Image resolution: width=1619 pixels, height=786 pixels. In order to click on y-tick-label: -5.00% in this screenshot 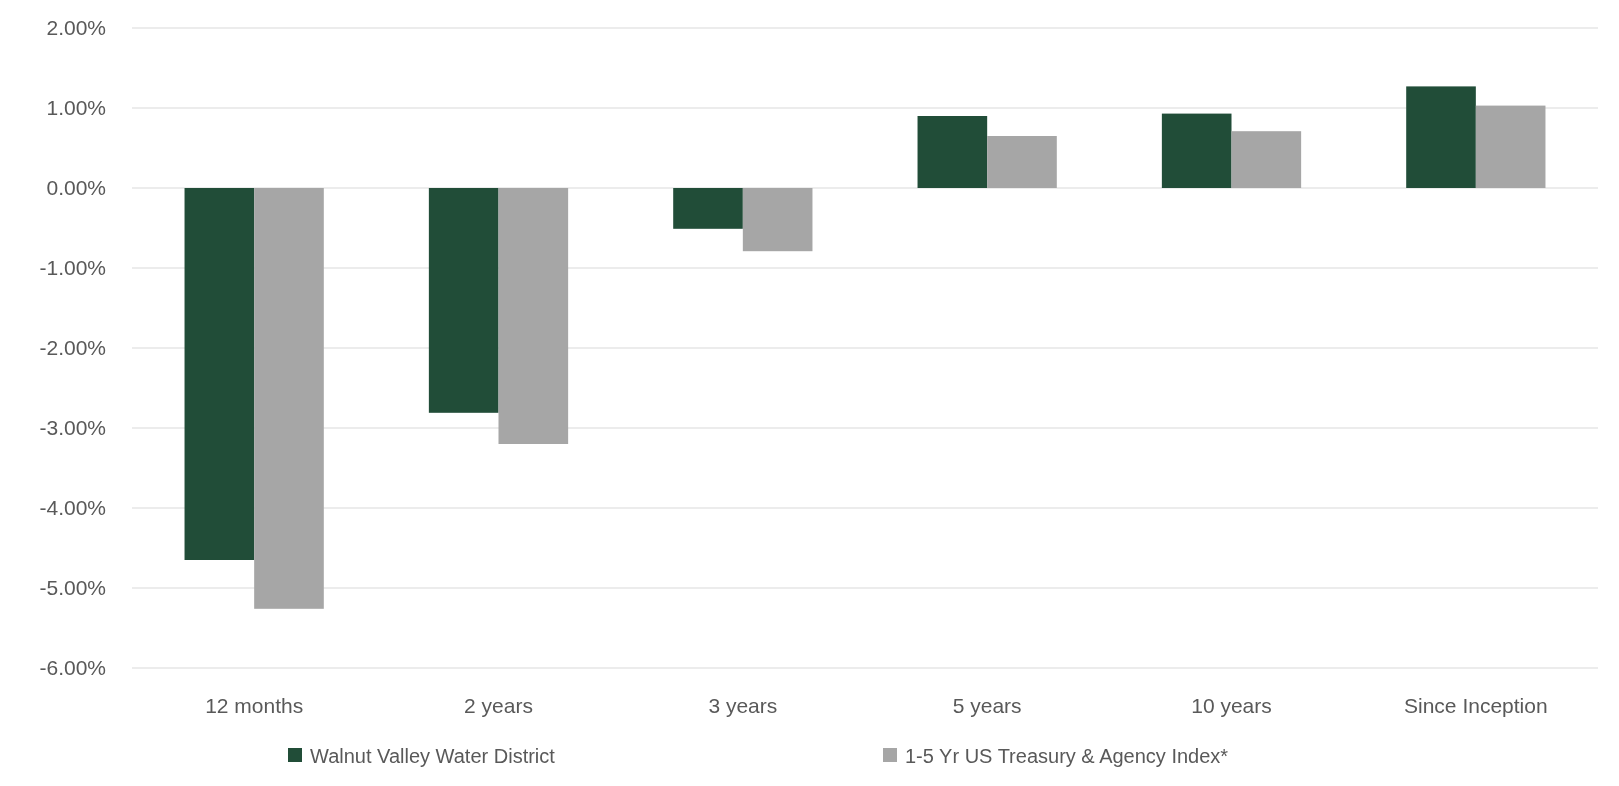, I will do `click(72, 588)`.